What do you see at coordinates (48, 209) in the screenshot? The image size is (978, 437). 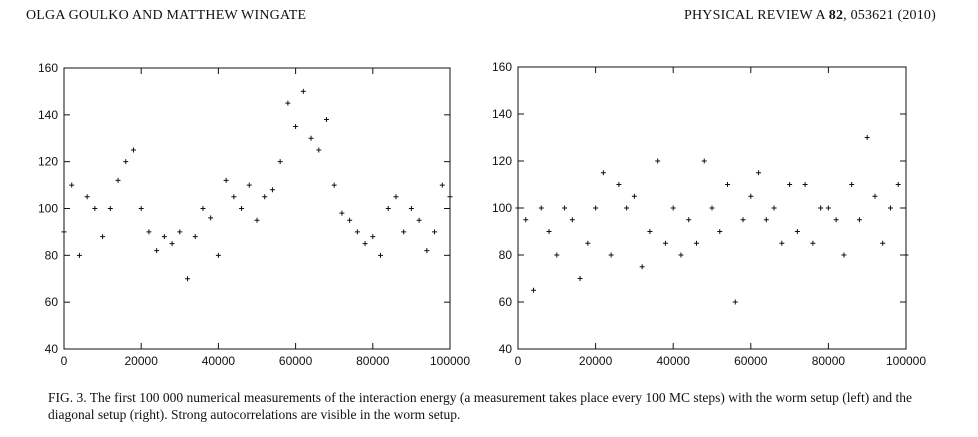 I see `y-tick-label: 100` at bounding box center [48, 209].